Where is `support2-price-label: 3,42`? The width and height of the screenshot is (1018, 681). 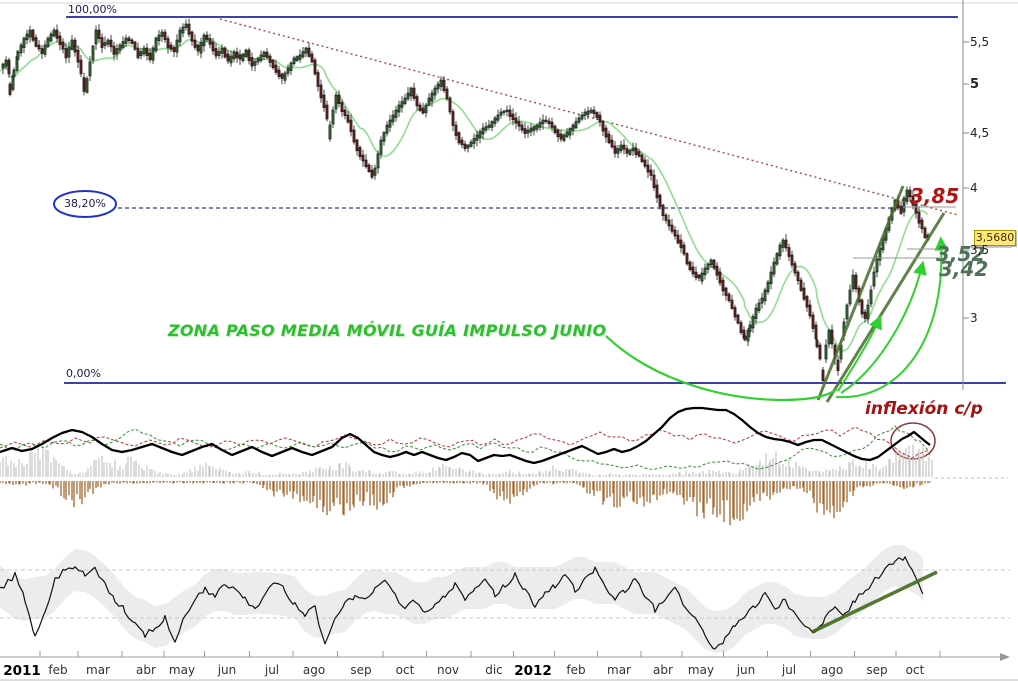 support2-price-label: 3,42 is located at coordinates (964, 269).